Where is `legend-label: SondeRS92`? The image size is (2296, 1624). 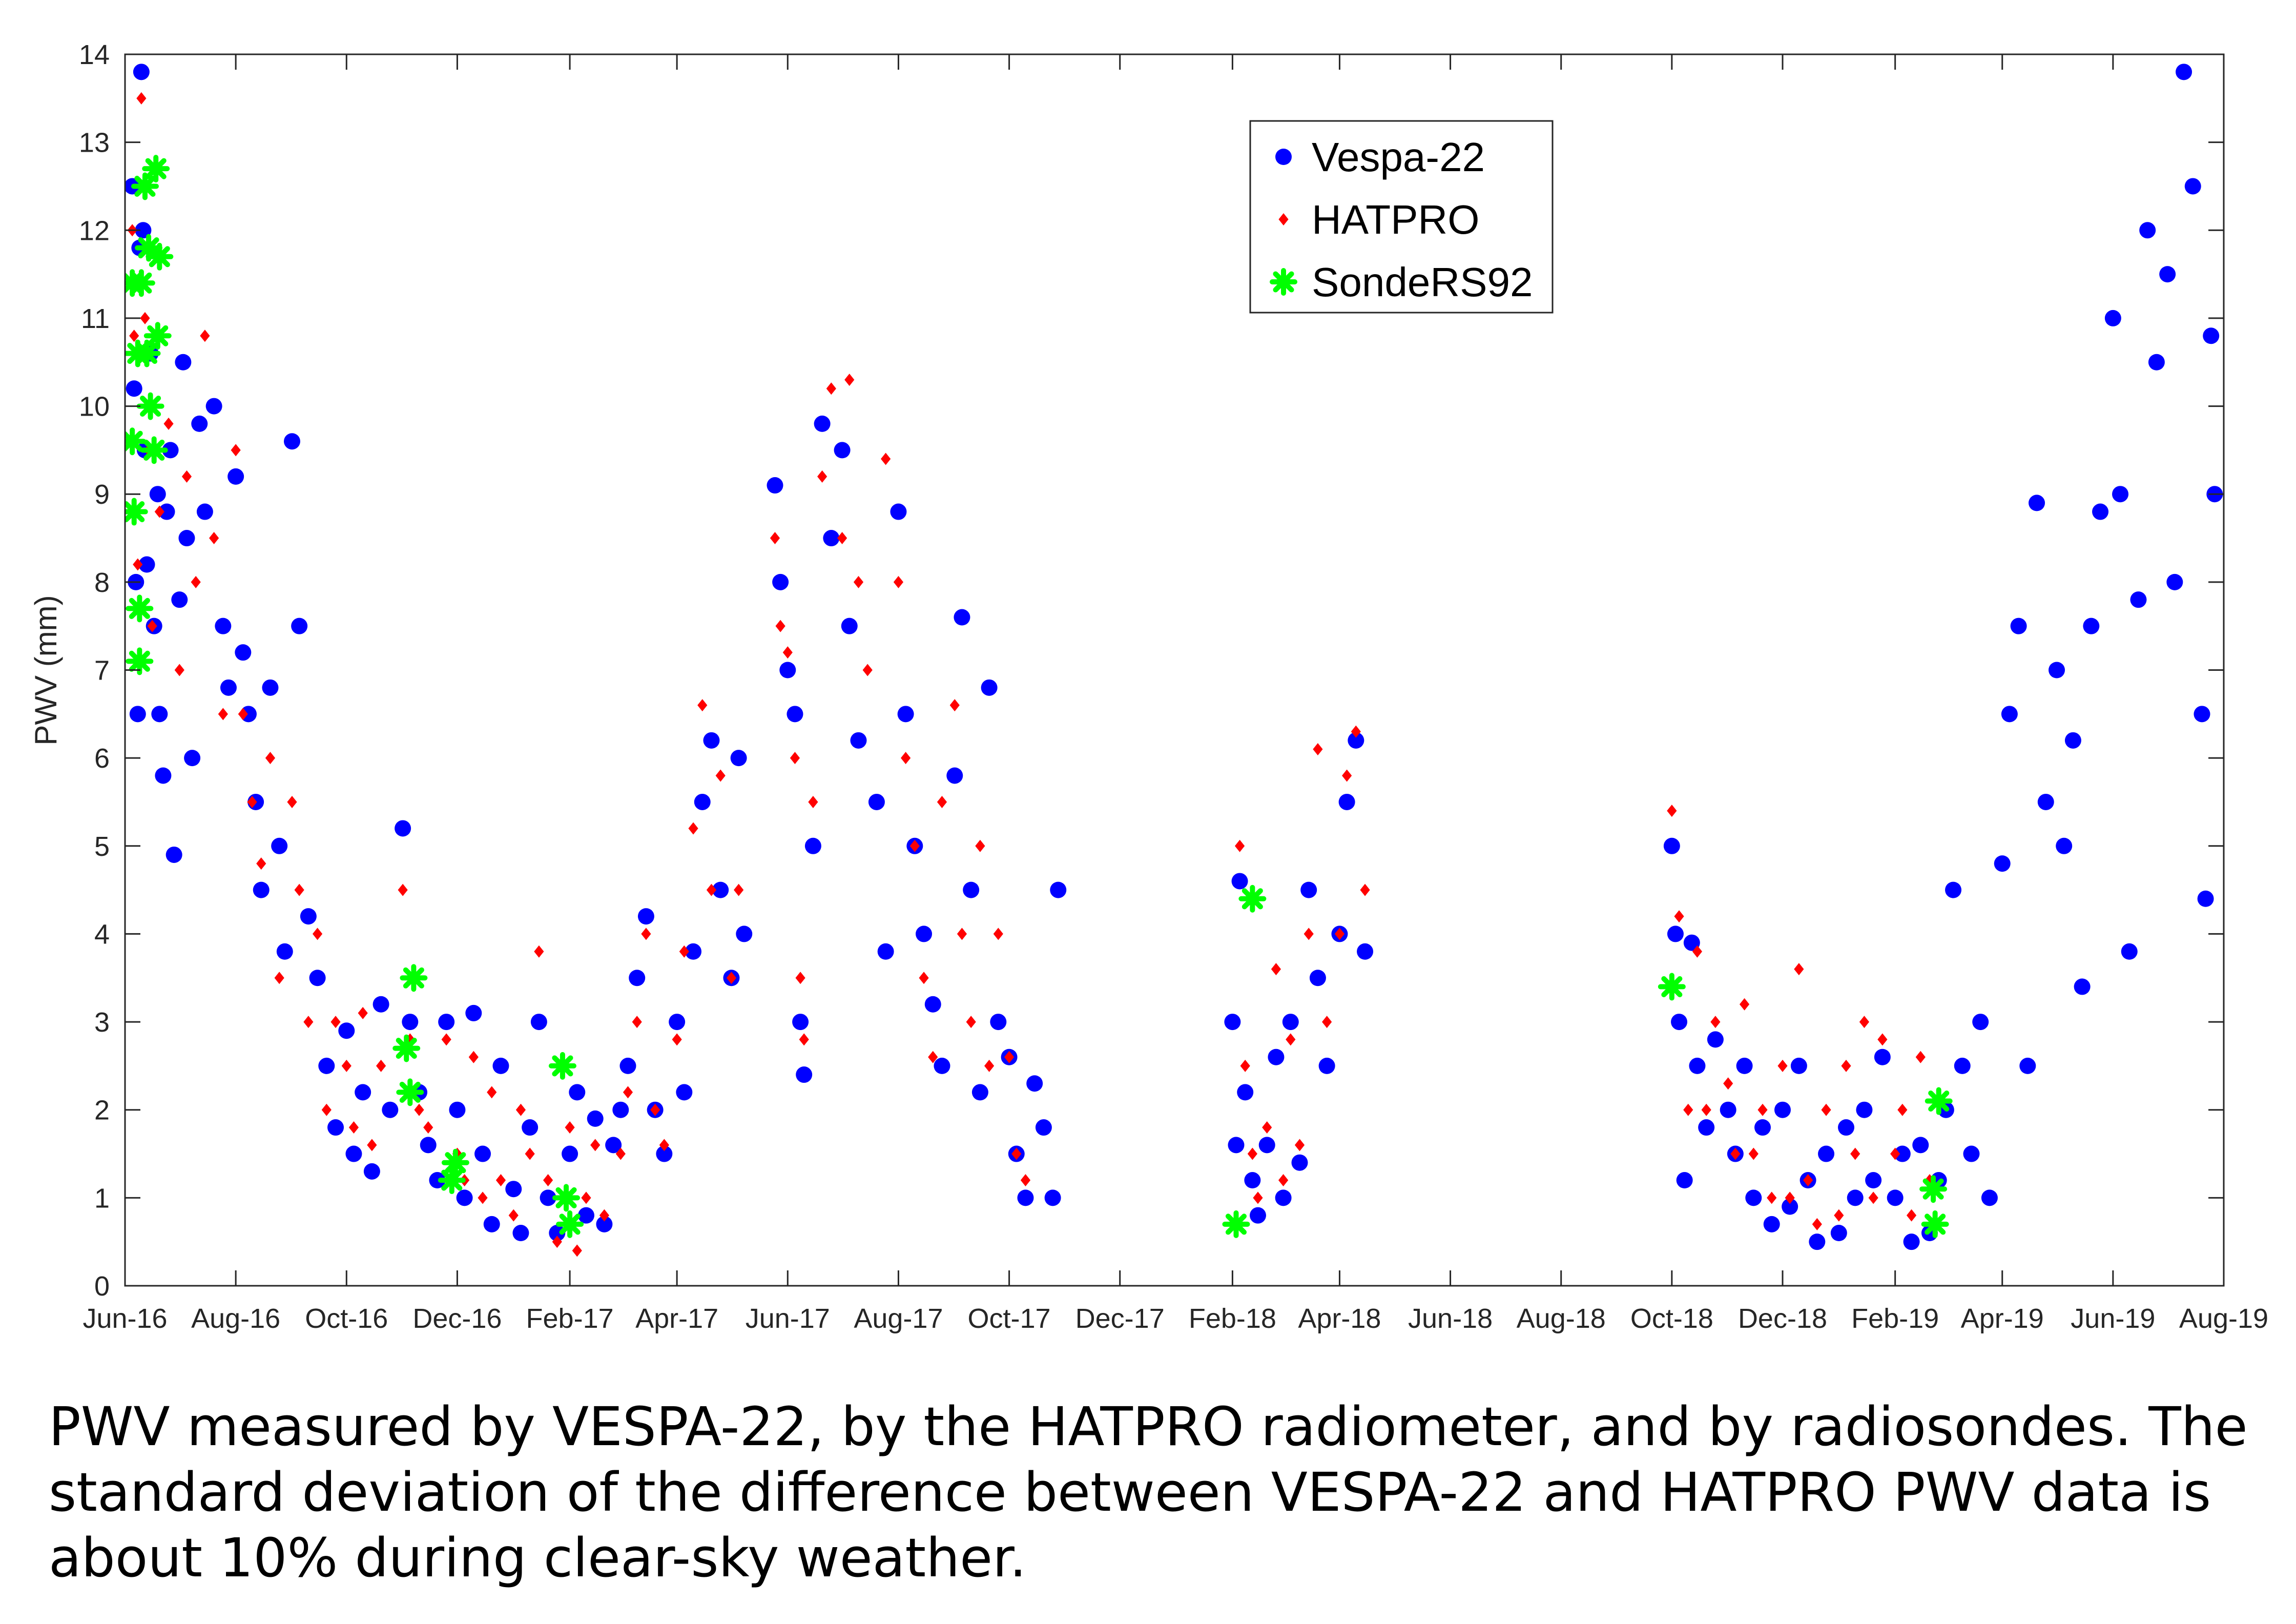 legend-label: SondeRS92 is located at coordinates (1422, 282).